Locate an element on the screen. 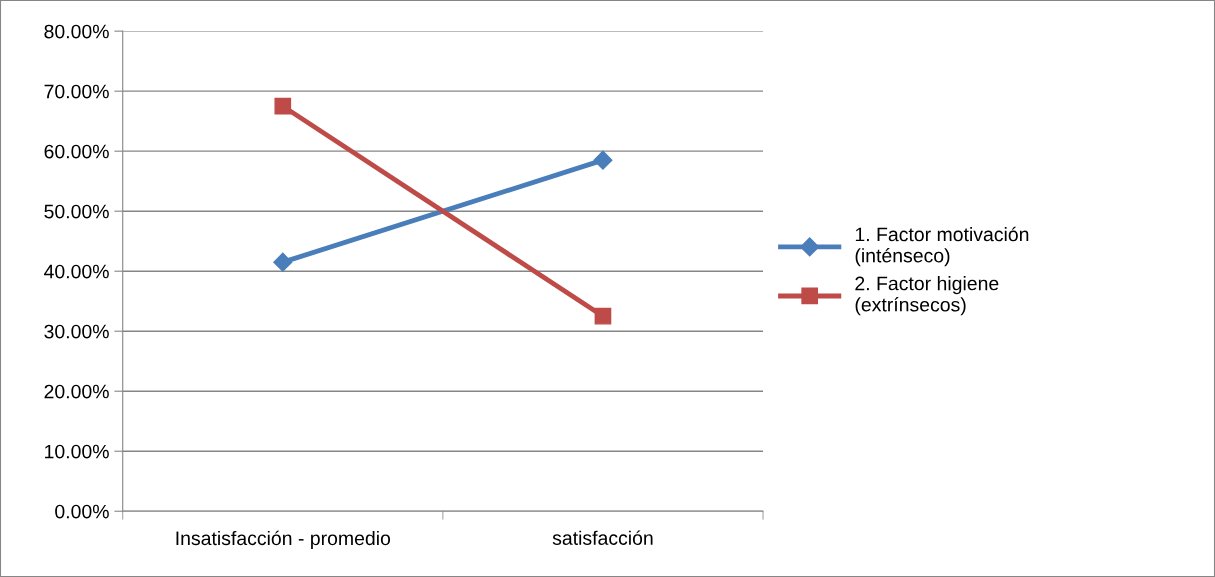 Image resolution: width=1215 pixels, height=577 pixels. legend-label: 2. Factor higiene (extrínsecos) is located at coordinates (927, 296).